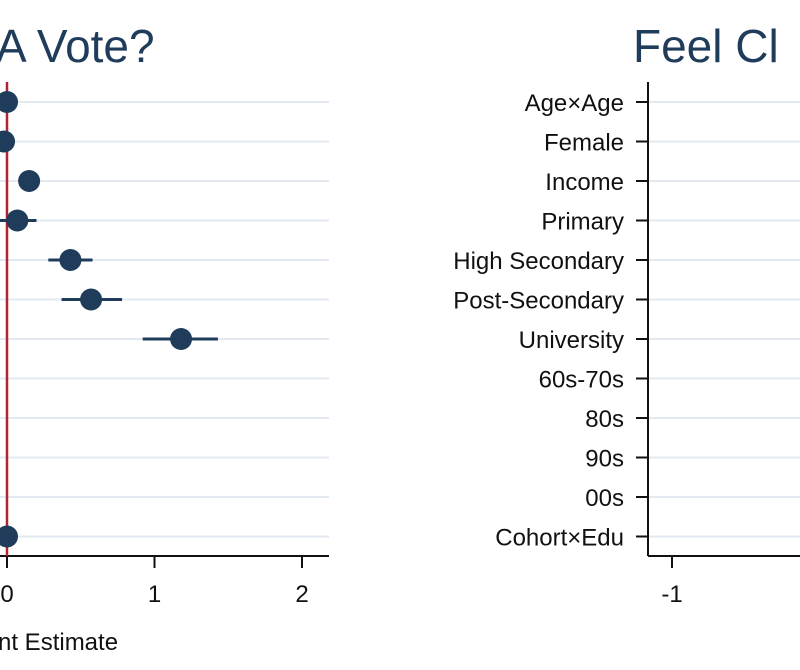 Image resolution: width=800 pixels, height=670 pixels. I want to click on category-label: Cohort×Edu, so click(559, 538).